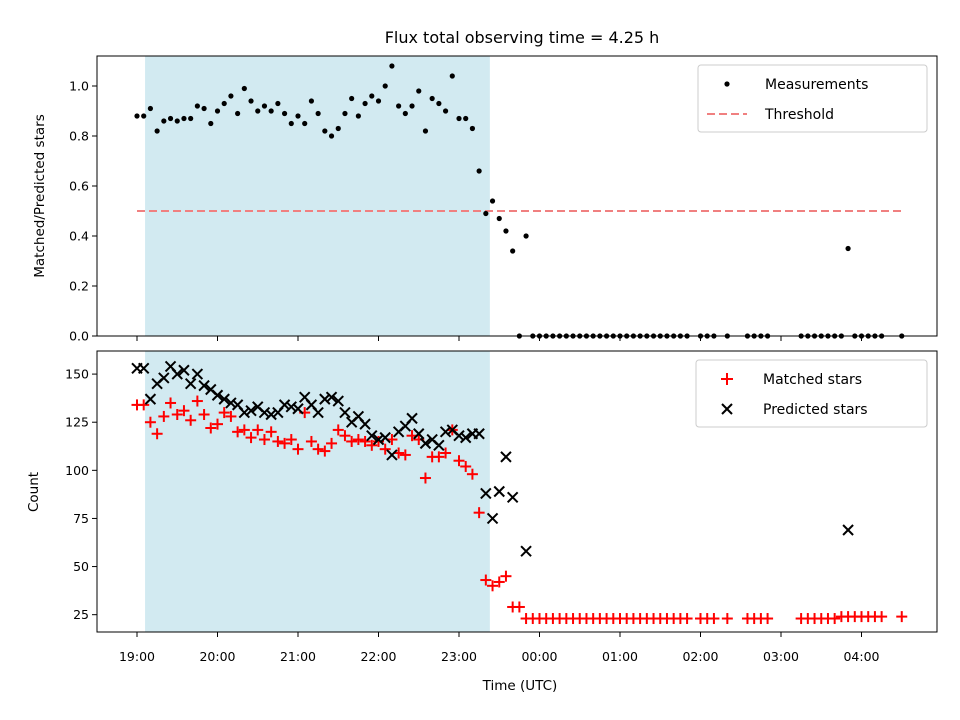  What do you see at coordinates (539, 656) in the screenshot?
I see `x-tick-label: 00:00` at bounding box center [539, 656].